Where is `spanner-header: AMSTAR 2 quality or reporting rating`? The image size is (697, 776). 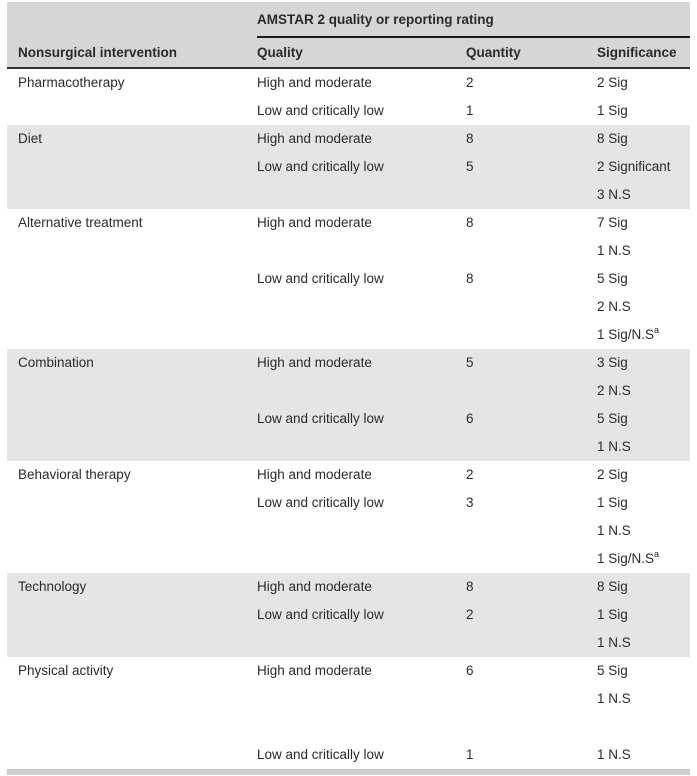
spanner-header: AMSTAR 2 quality or reporting rating is located at coordinates (473, 20).